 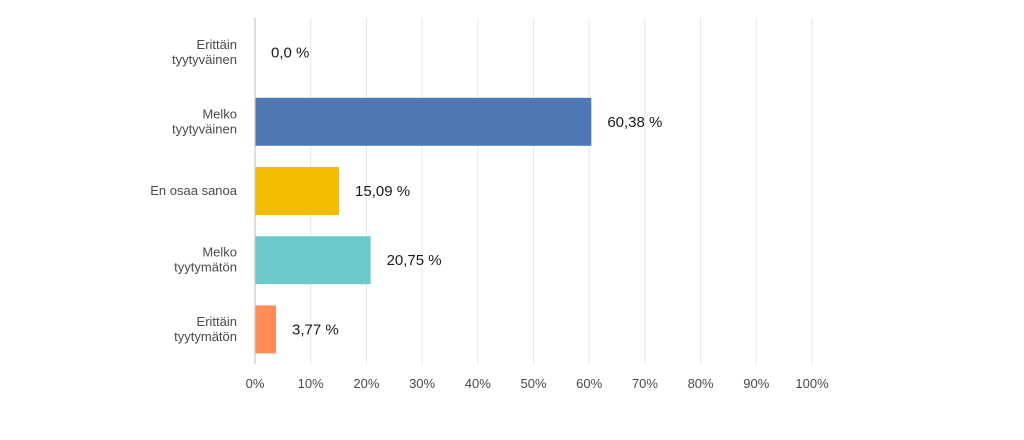 I want to click on data-label: 3,77 %, so click(x=315, y=329).